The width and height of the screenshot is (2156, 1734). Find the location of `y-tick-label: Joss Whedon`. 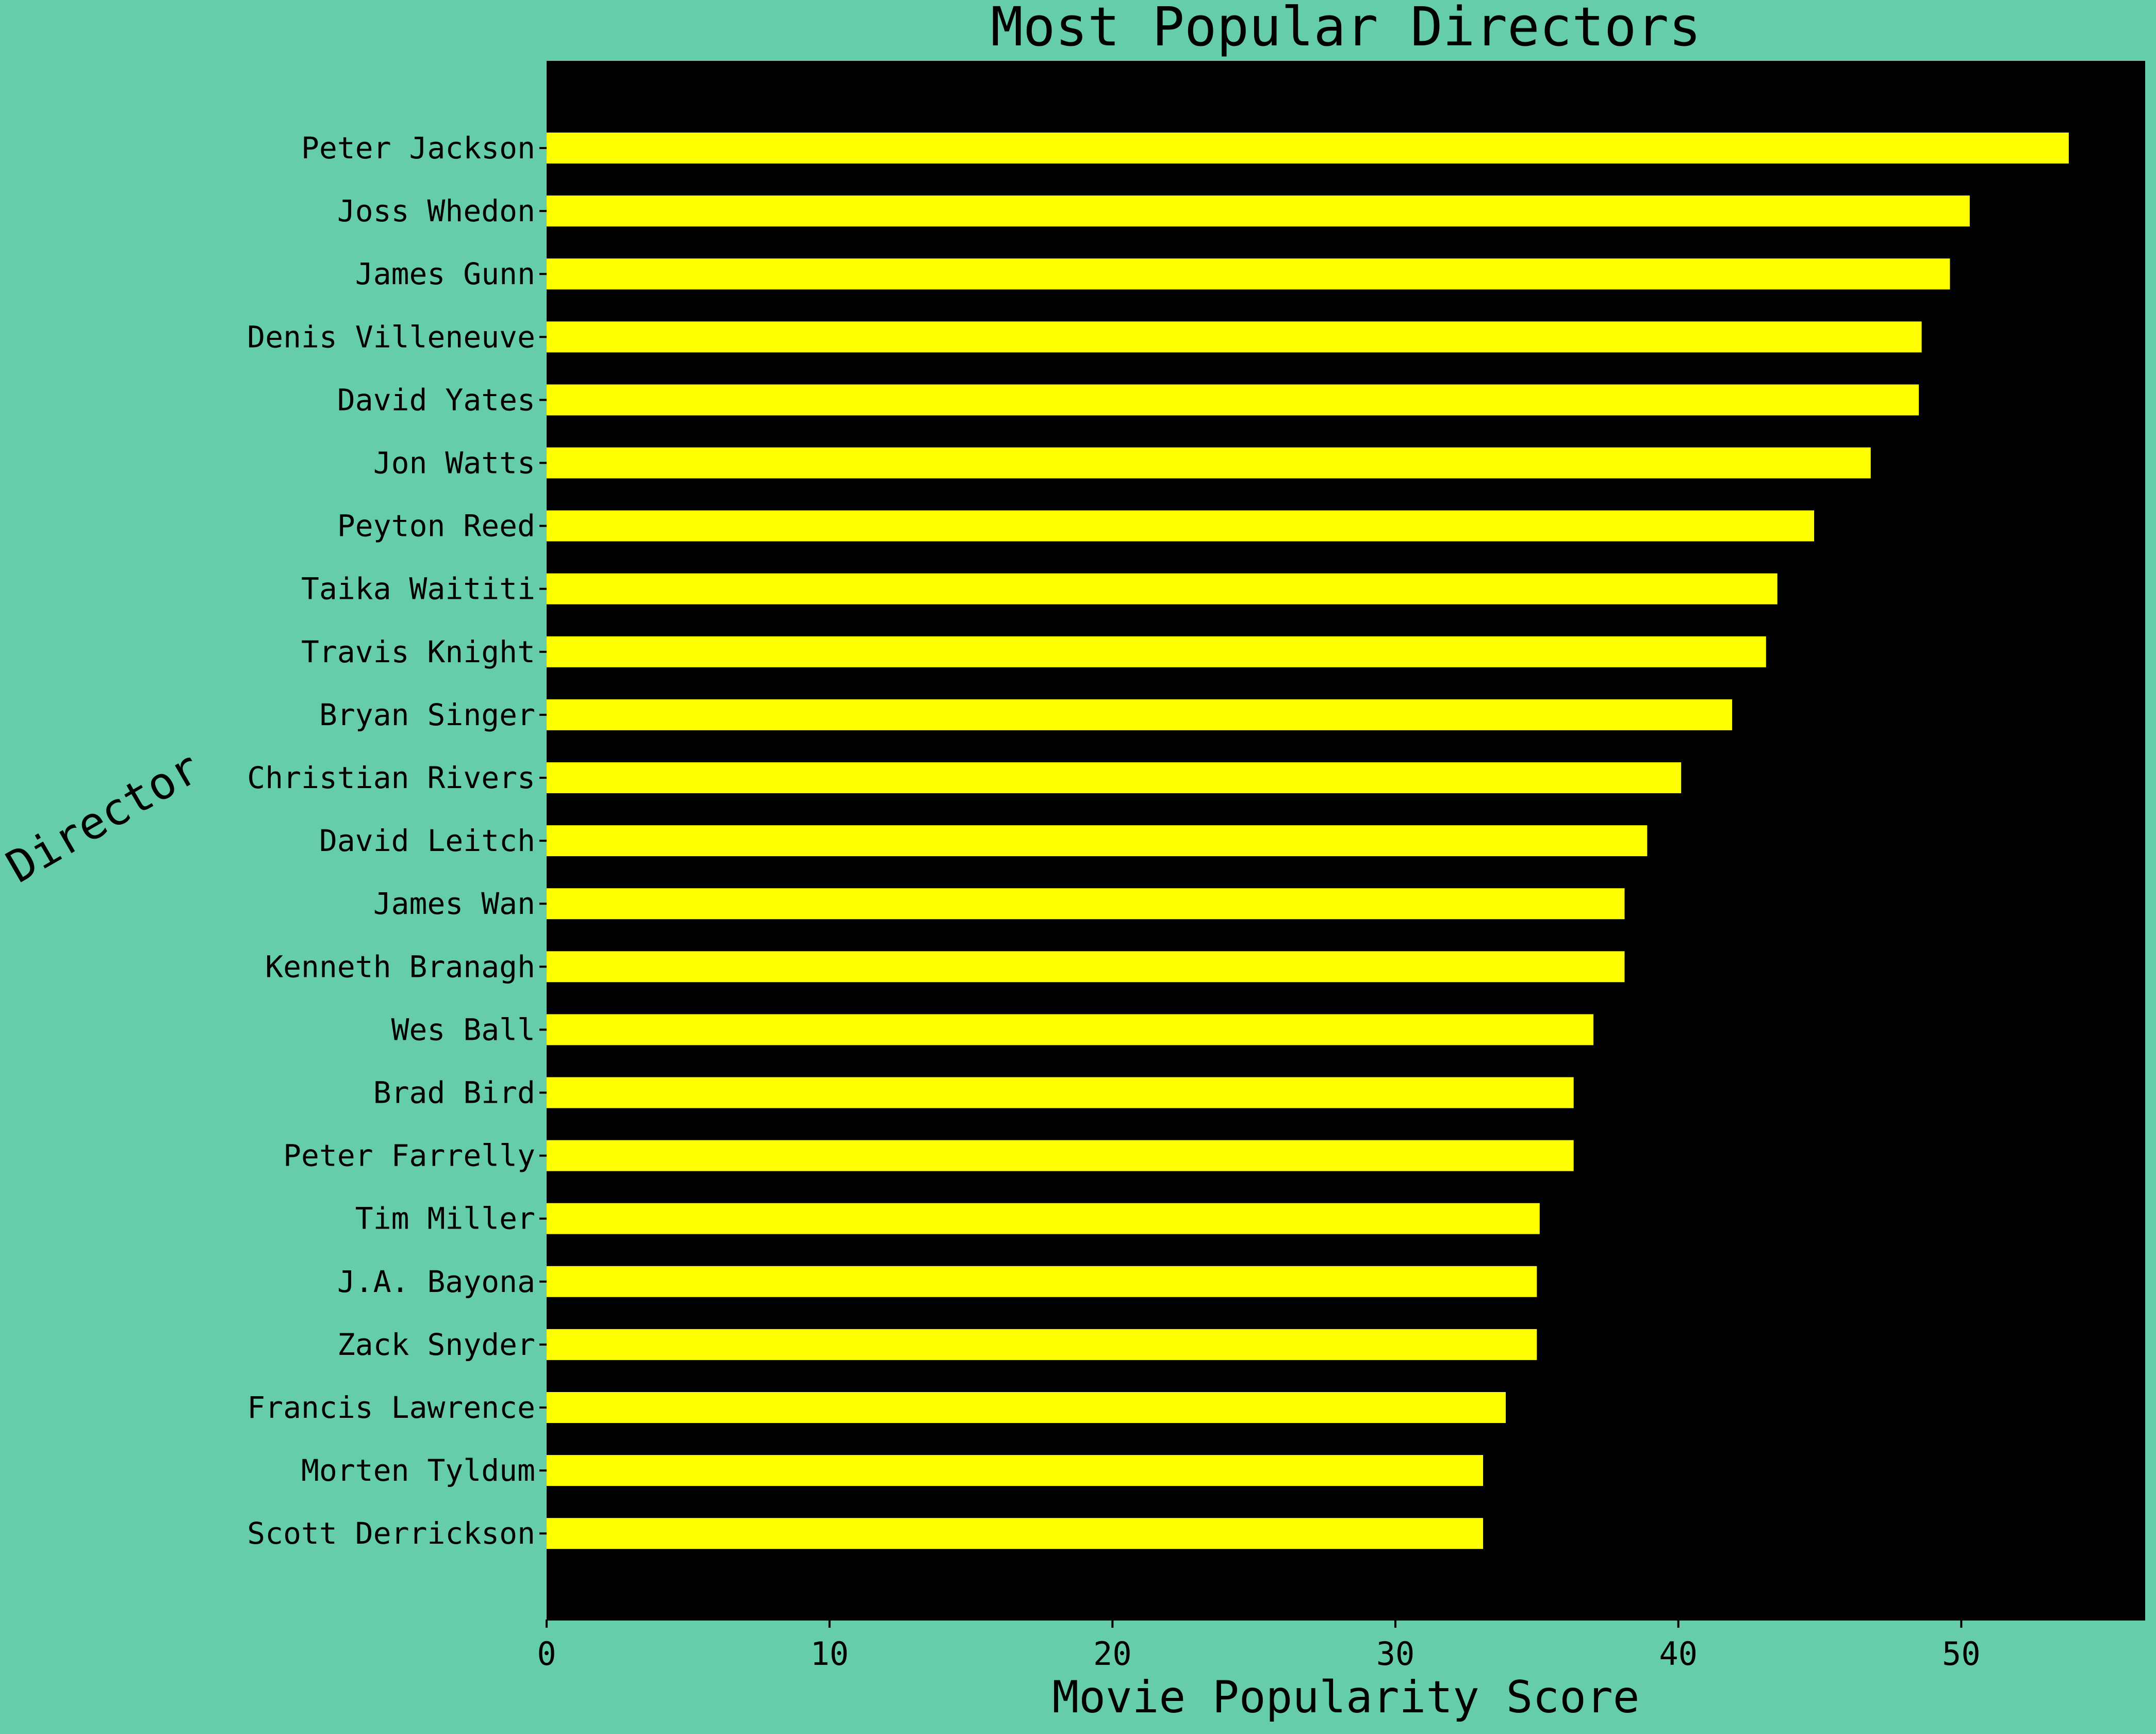

y-tick-label: Joss Whedon is located at coordinates (436, 210).